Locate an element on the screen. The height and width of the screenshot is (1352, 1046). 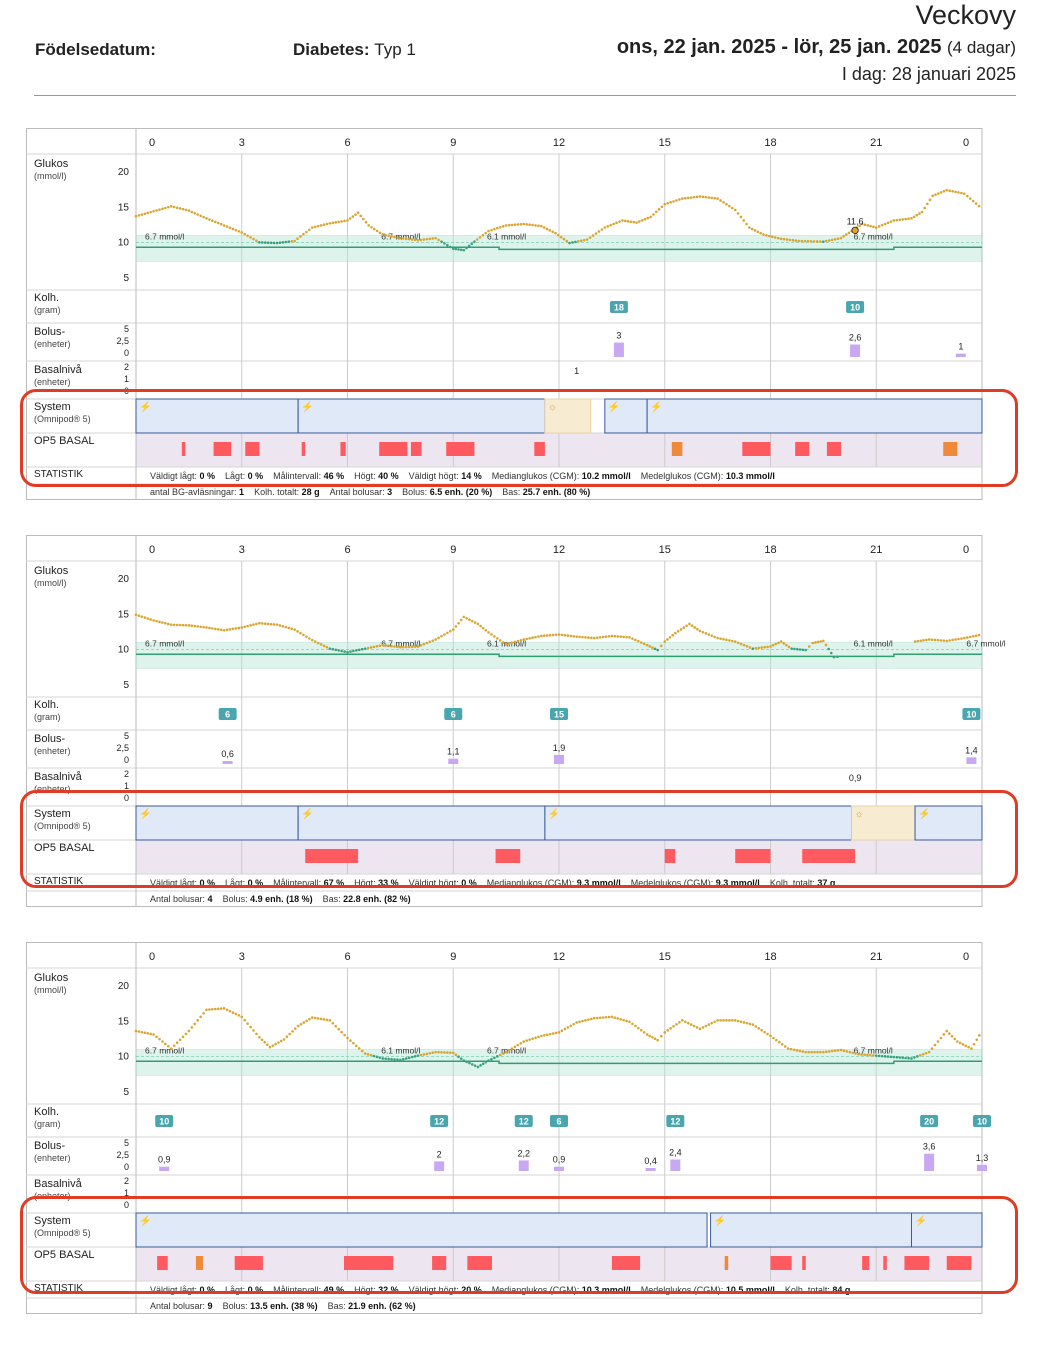
target-label: 6.1 mmol/l is located at coordinates (506, 237).